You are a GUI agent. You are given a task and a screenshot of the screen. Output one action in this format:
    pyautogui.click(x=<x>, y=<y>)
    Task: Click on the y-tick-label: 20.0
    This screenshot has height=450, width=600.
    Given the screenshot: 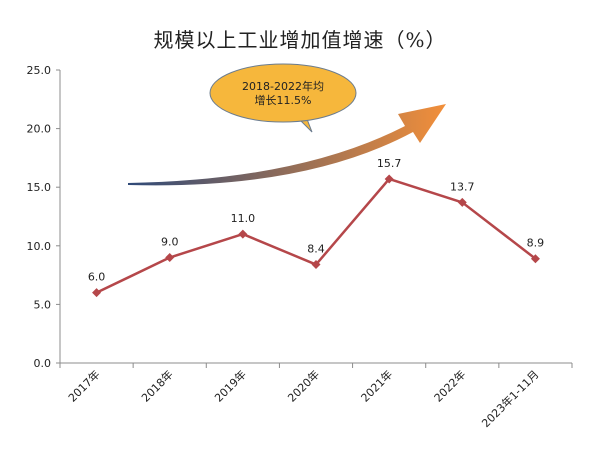 What is the action you would take?
    pyautogui.click(x=39, y=129)
    